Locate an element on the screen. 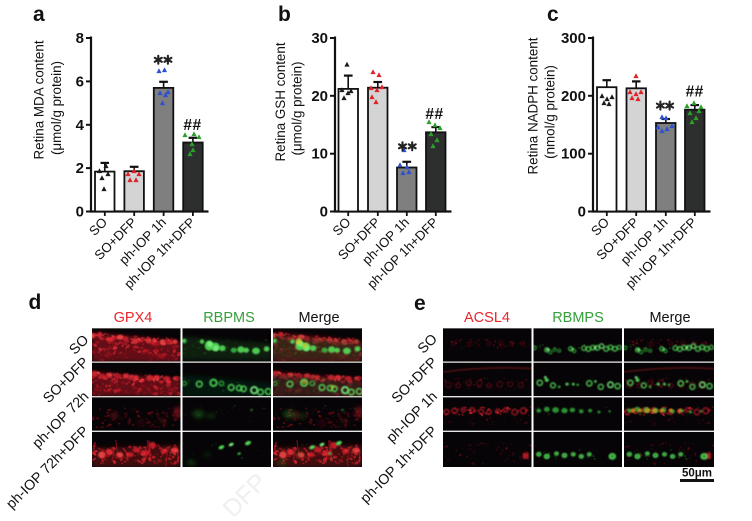 The image size is (752, 521). svg-text: (nmol/g protein) is located at coordinates (550, 112).